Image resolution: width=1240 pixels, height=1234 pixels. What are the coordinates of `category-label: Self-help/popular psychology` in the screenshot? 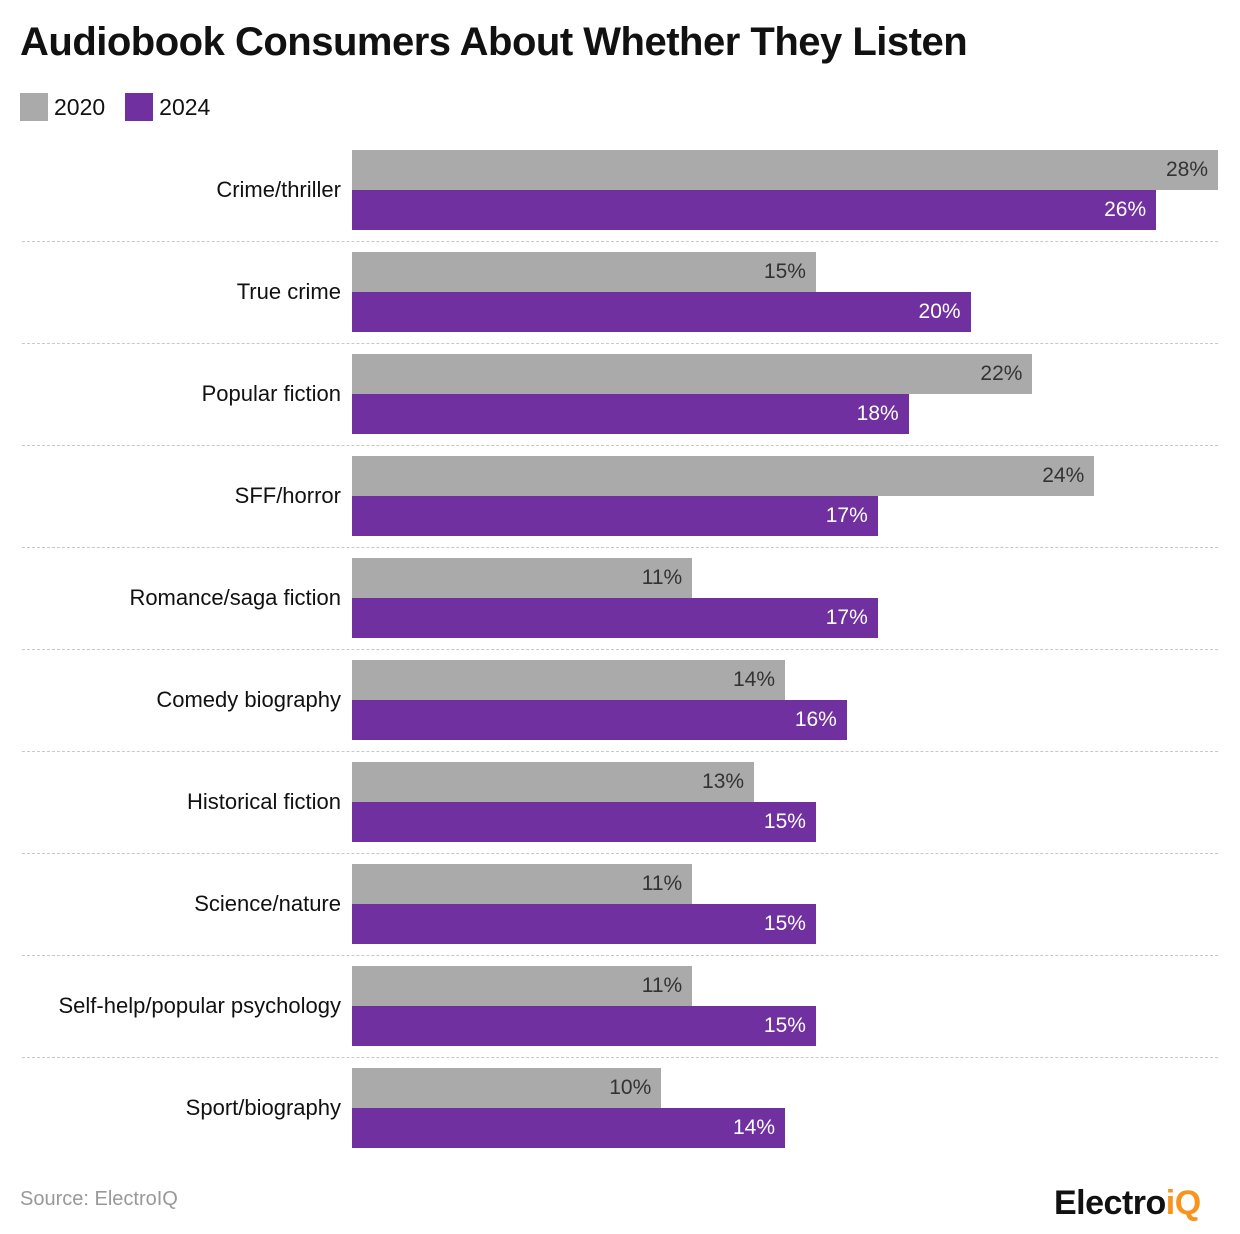 It's located at (199, 1005).